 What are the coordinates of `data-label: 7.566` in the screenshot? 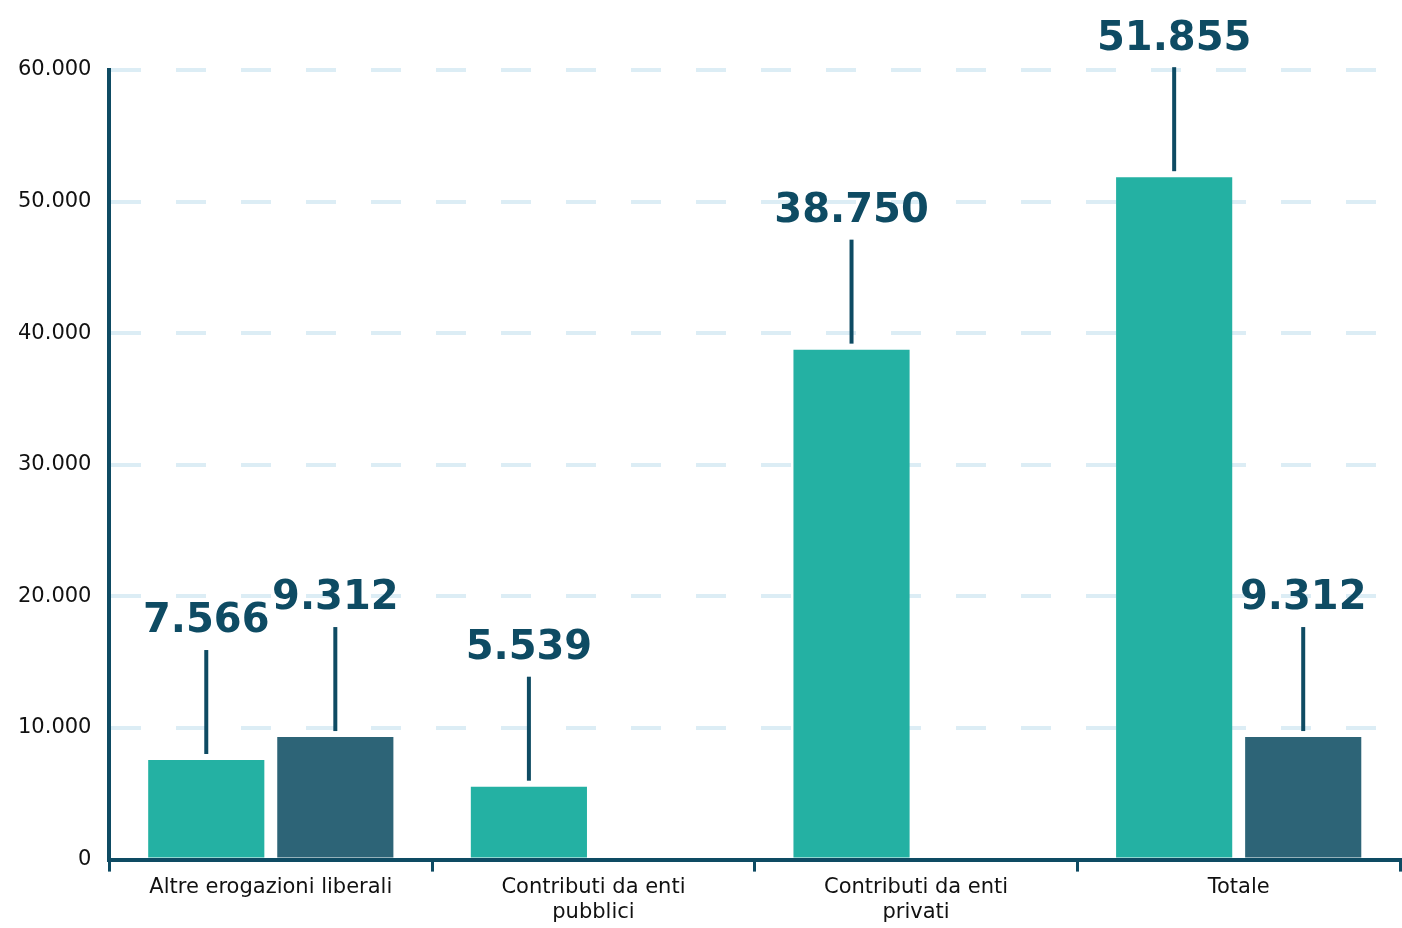 It's located at (206, 618).